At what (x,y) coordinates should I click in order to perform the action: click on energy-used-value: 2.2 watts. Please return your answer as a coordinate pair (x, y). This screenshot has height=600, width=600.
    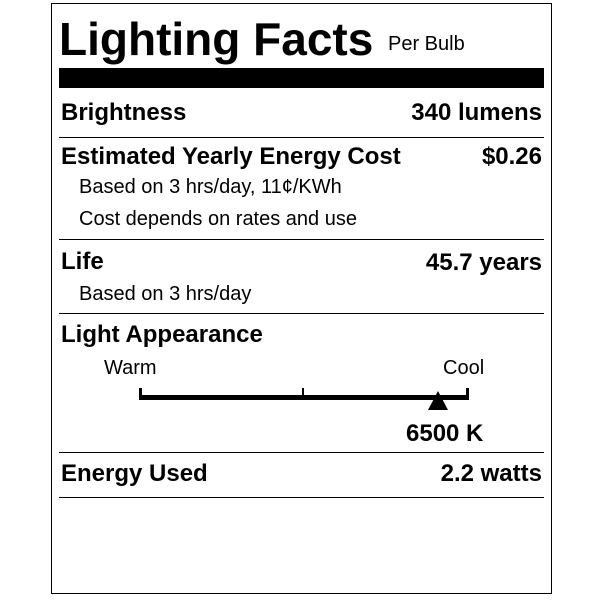
    Looking at the image, I should click on (491, 473).